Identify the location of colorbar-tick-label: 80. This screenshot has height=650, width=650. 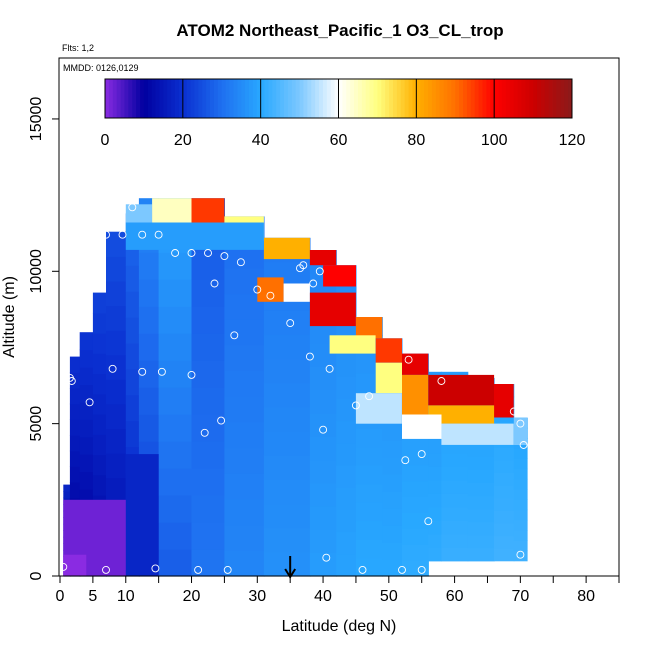
(416, 140).